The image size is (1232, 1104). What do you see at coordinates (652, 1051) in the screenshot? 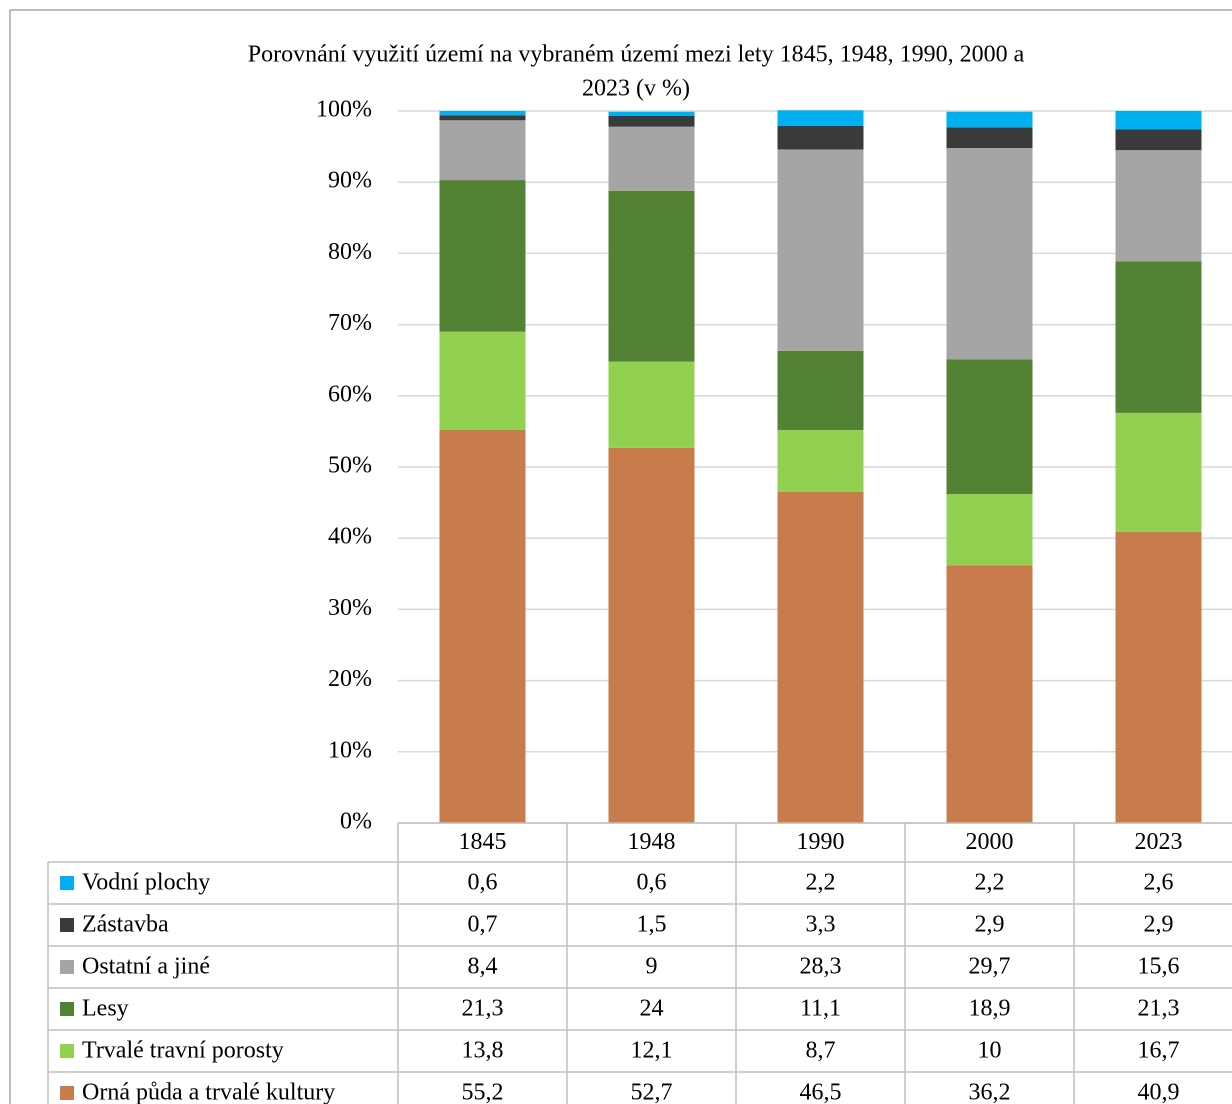
I see `table-value: 12,1` at bounding box center [652, 1051].